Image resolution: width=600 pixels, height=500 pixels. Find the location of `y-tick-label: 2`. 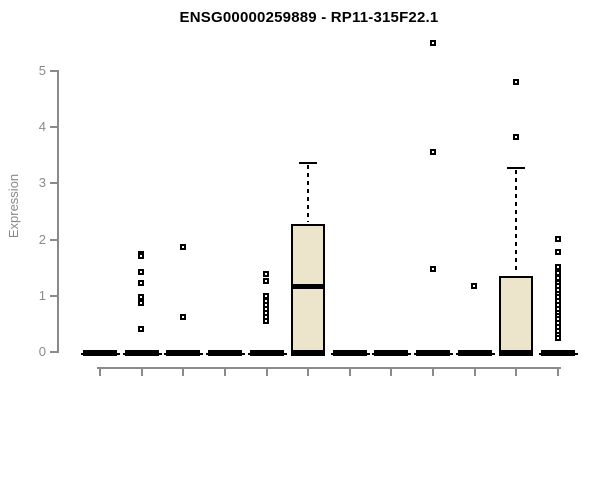

y-tick-label: 2 is located at coordinates (42, 239).